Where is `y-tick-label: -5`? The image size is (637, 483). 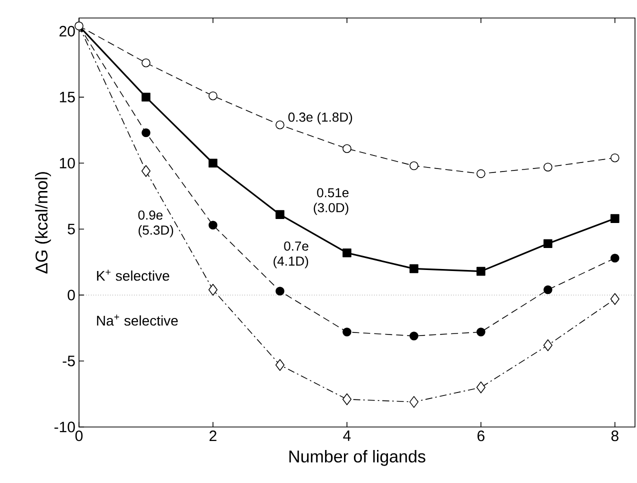 y-tick-label: -5 is located at coordinates (68, 361).